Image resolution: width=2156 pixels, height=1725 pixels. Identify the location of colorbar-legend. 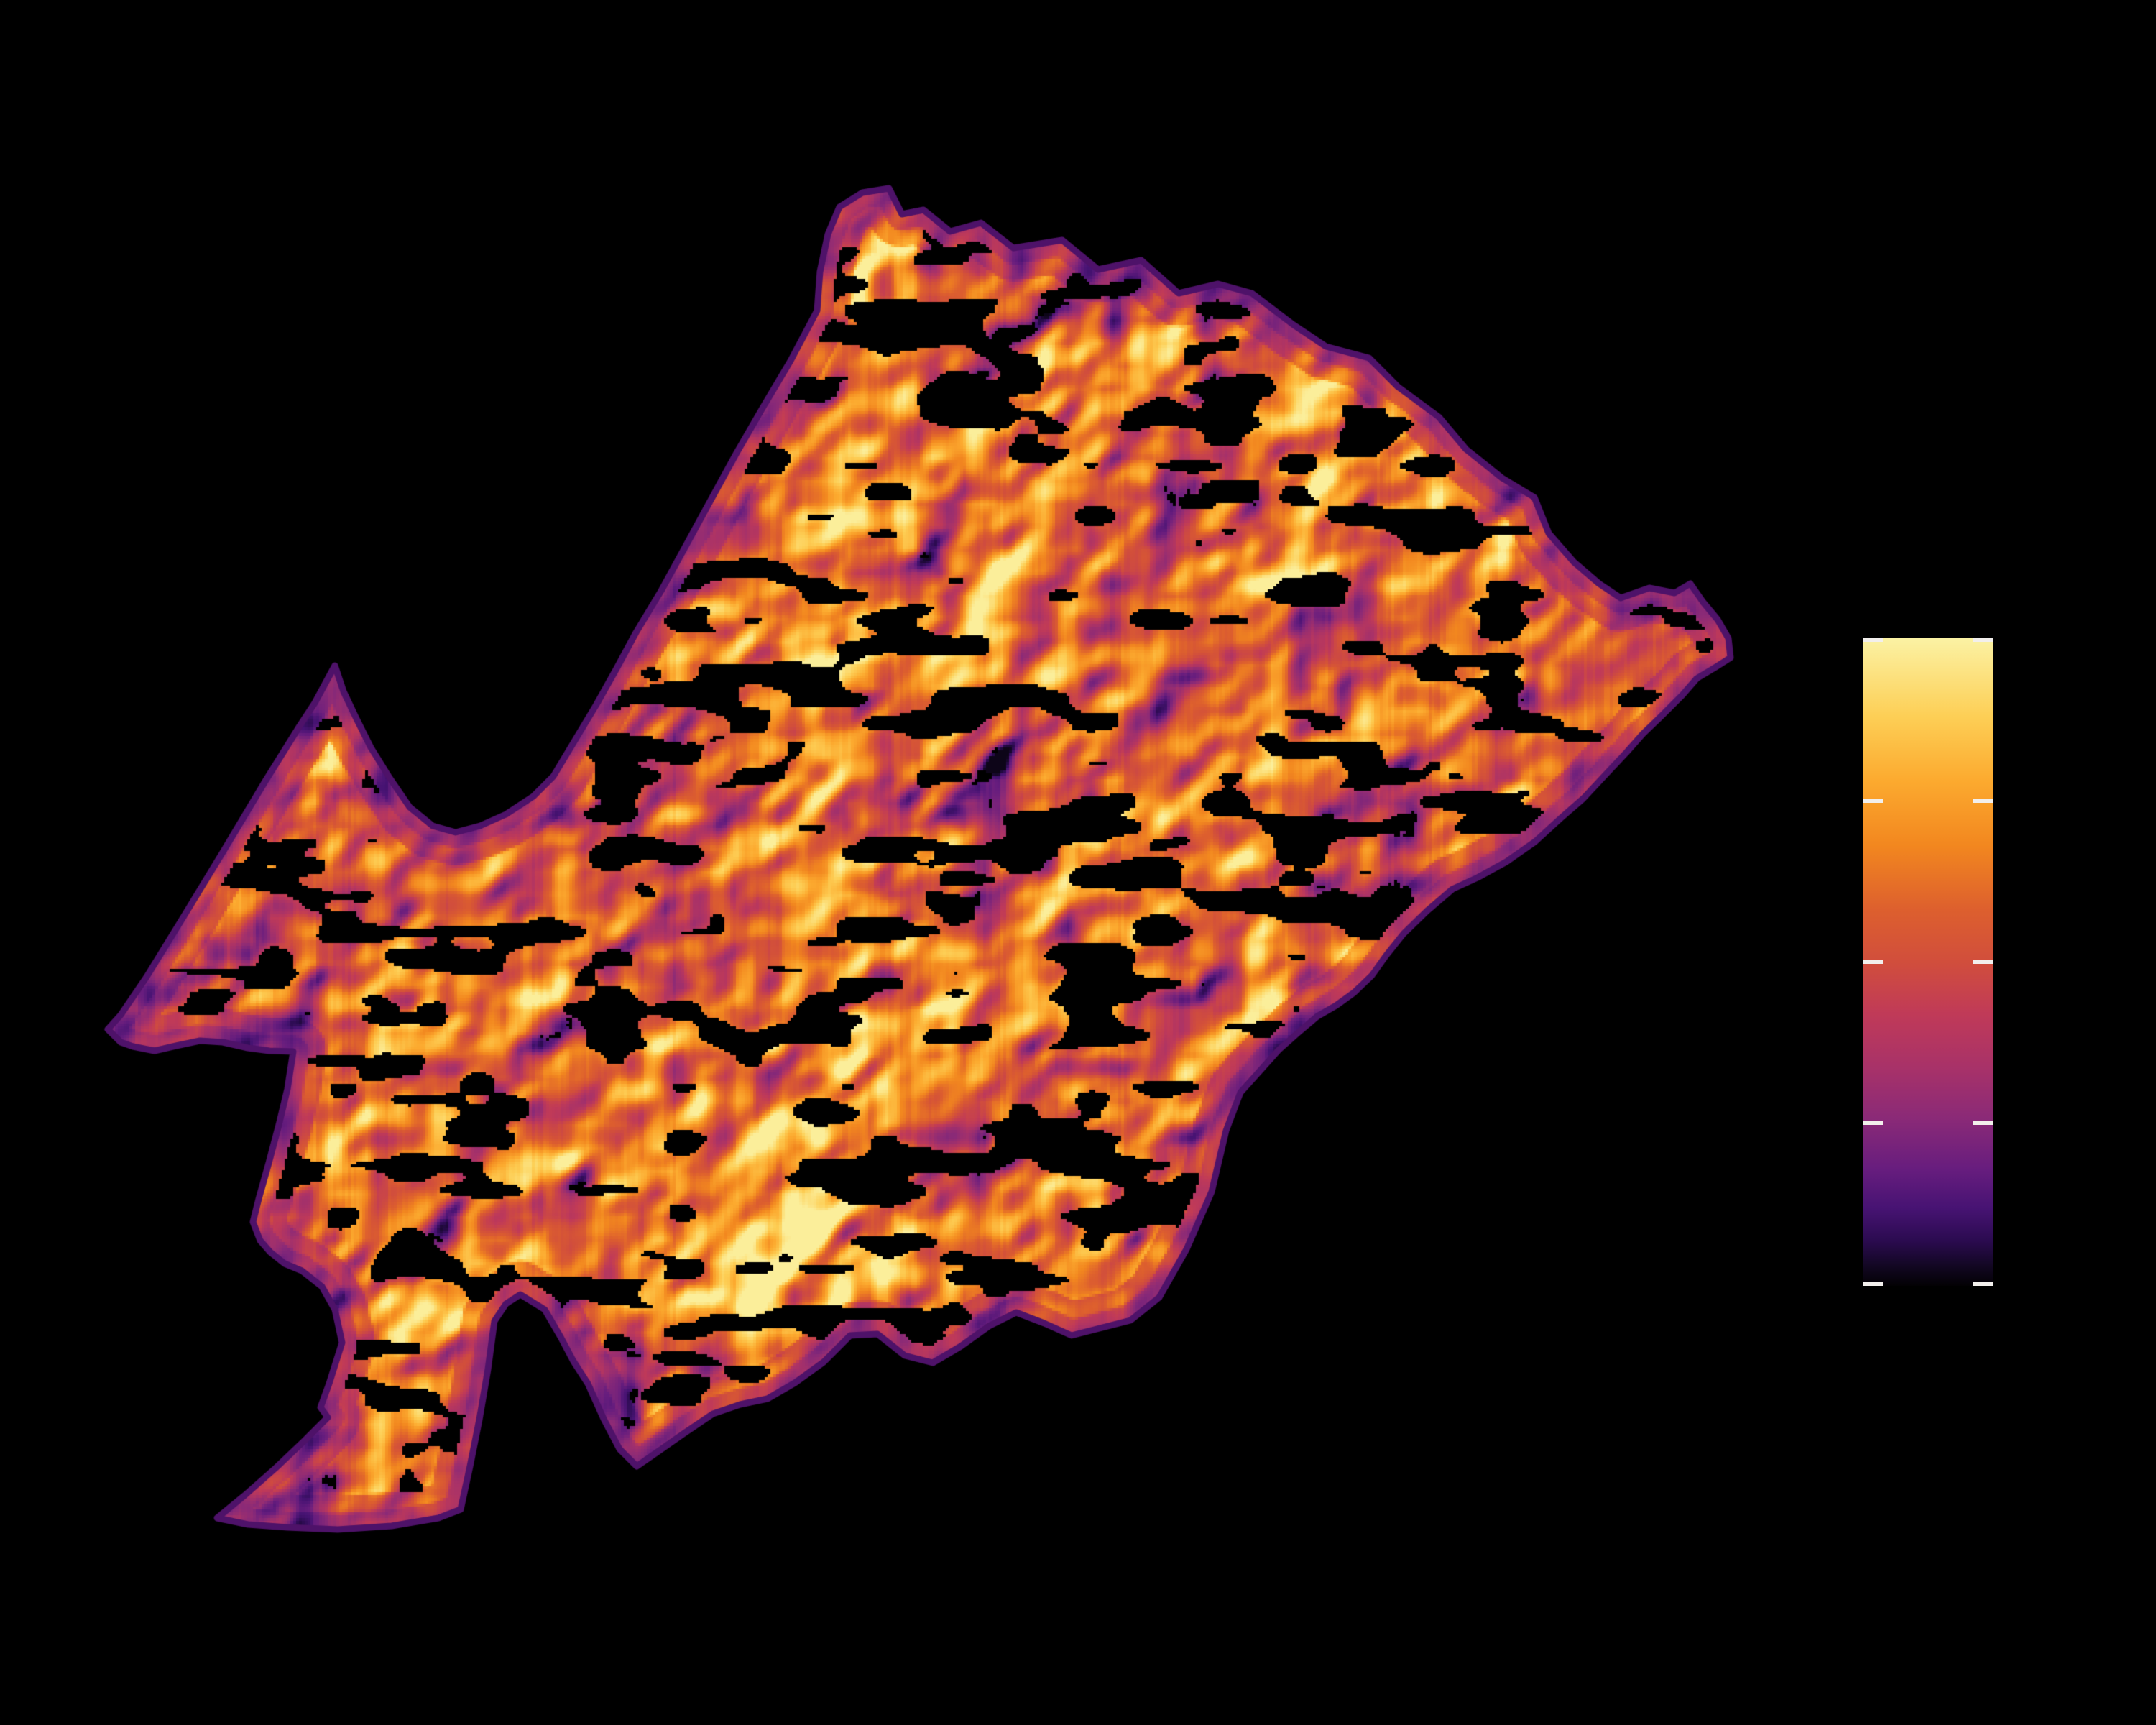
(1928, 962).